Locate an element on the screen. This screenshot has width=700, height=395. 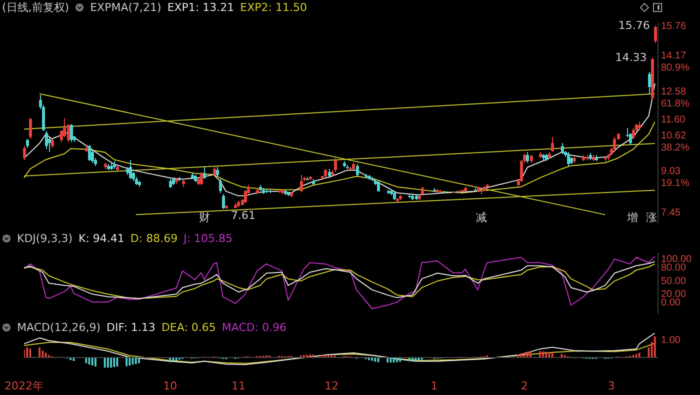
annotation: 7.61 is located at coordinates (243, 215).